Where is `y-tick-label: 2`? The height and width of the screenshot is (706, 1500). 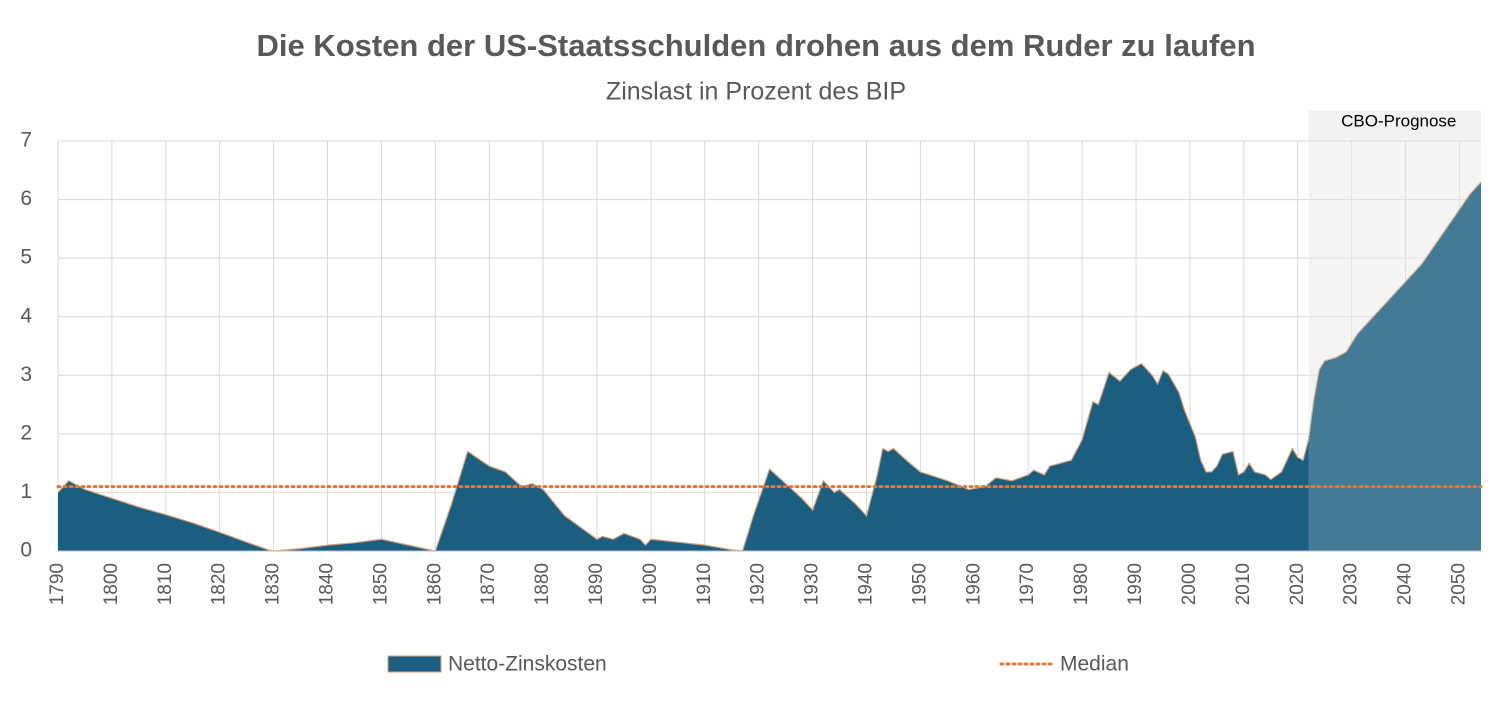 y-tick-label: 2 is located at coordinates (26, 432).